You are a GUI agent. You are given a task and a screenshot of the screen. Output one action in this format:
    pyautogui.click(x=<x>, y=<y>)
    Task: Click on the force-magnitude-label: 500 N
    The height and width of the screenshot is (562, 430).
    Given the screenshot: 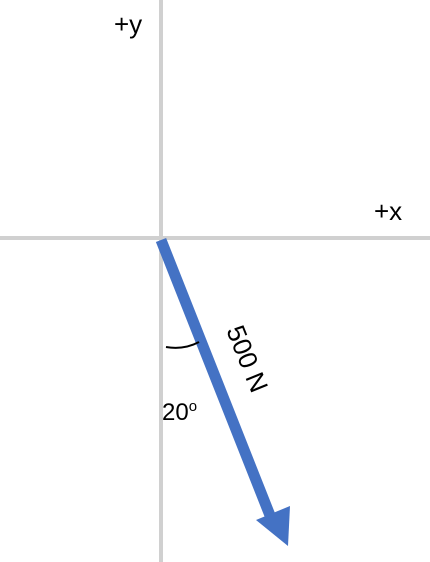 What is the action you would take?
    pyautogui.click(x=247, y=359)
    